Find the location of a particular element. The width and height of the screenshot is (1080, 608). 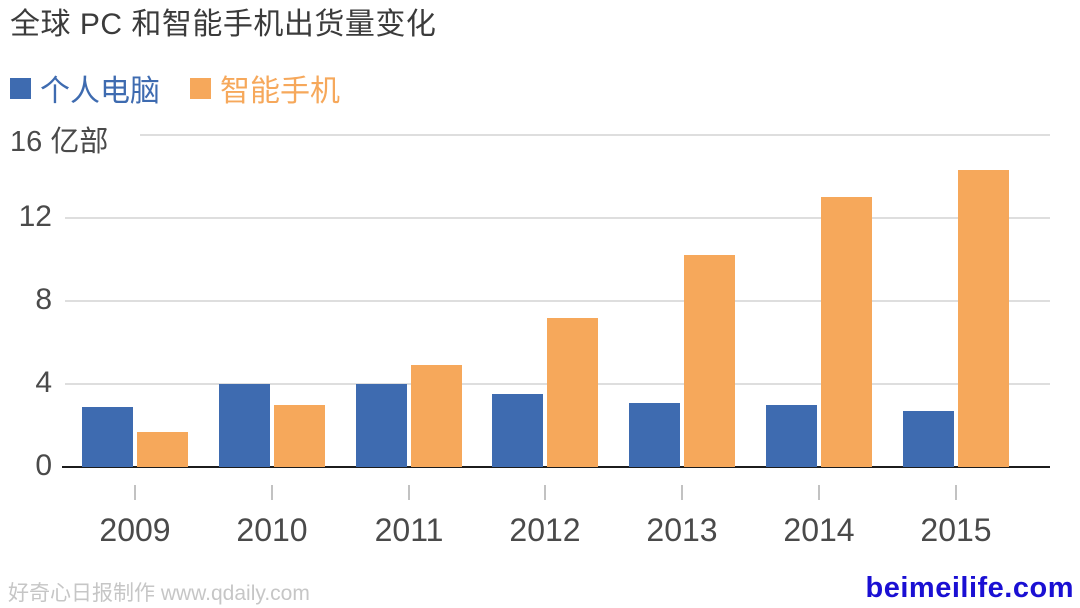

bar-2014-smartphone is located at coordinates (846, 332).